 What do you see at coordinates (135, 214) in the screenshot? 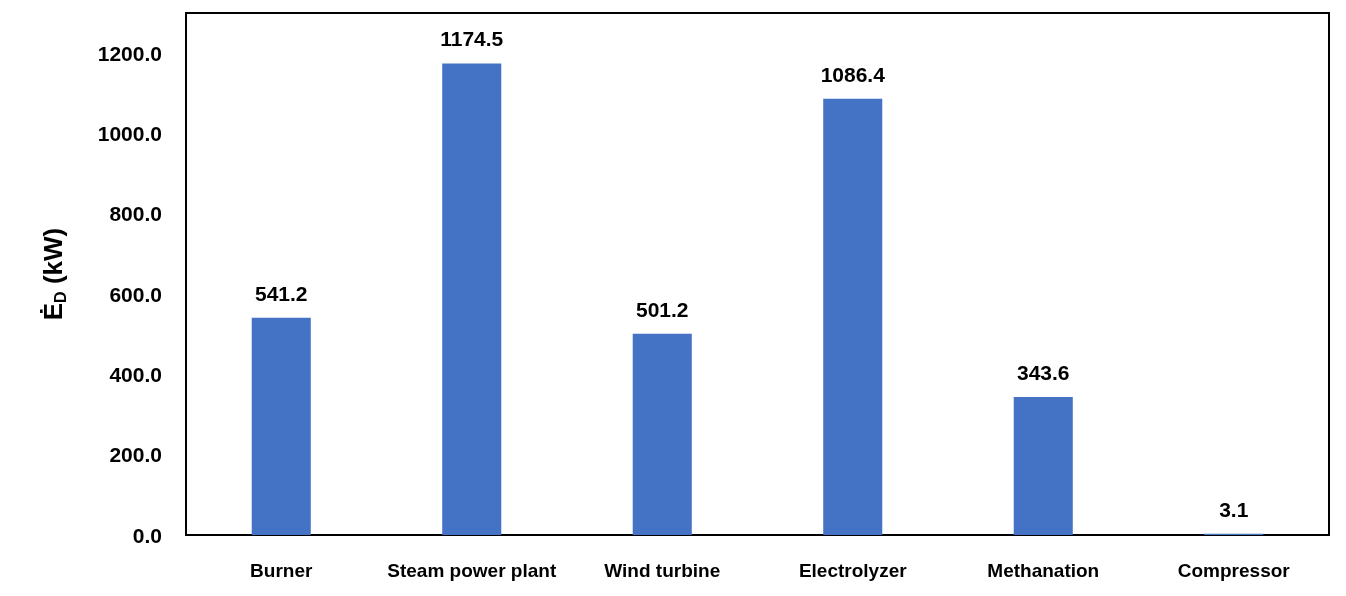
I see `y-tick-label: 800.0` at bounding box center [135, 214].